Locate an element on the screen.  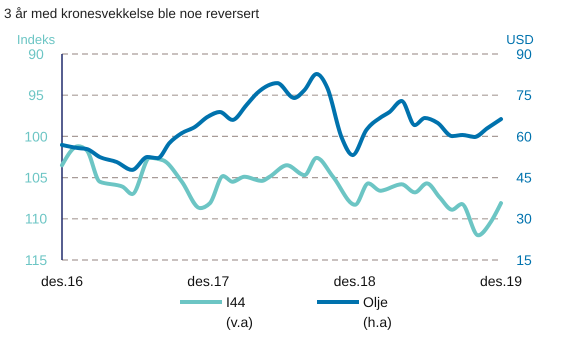
y-tick-label: 110 is located at coordinates (36, 218).